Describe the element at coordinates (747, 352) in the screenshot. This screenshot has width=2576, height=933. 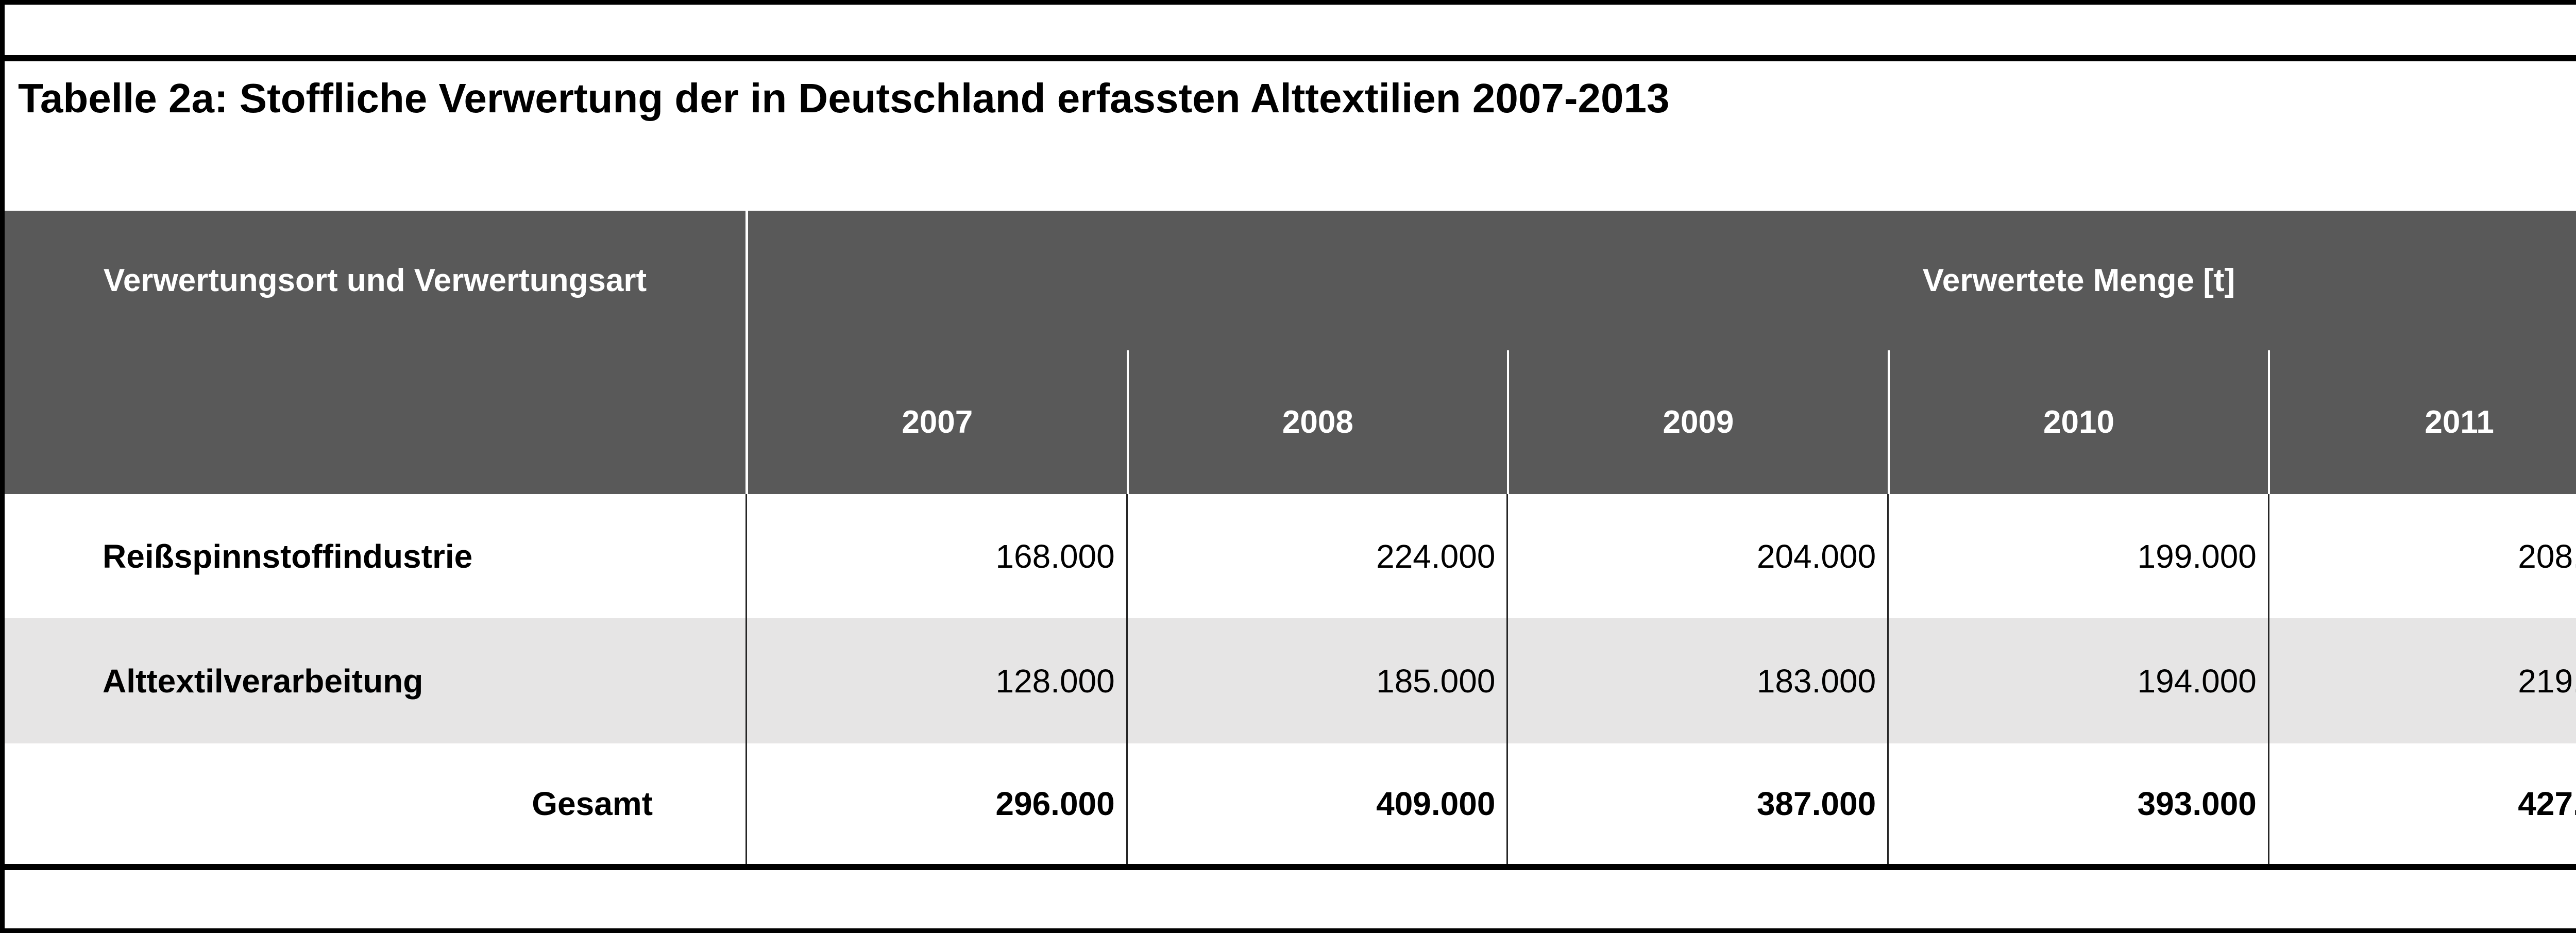
I see `header-column-separator` at that location.